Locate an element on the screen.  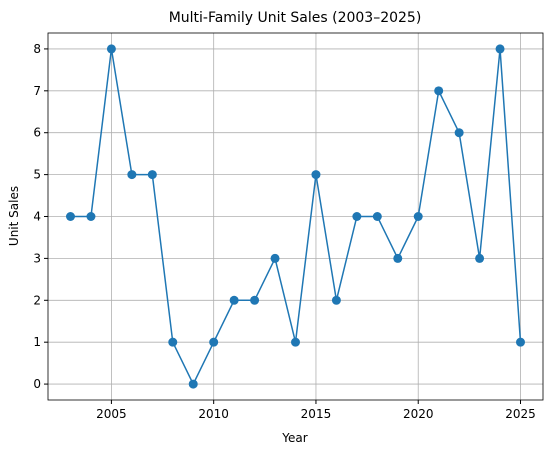
y-tick-label: 7 is located at coordinates (37, 91).